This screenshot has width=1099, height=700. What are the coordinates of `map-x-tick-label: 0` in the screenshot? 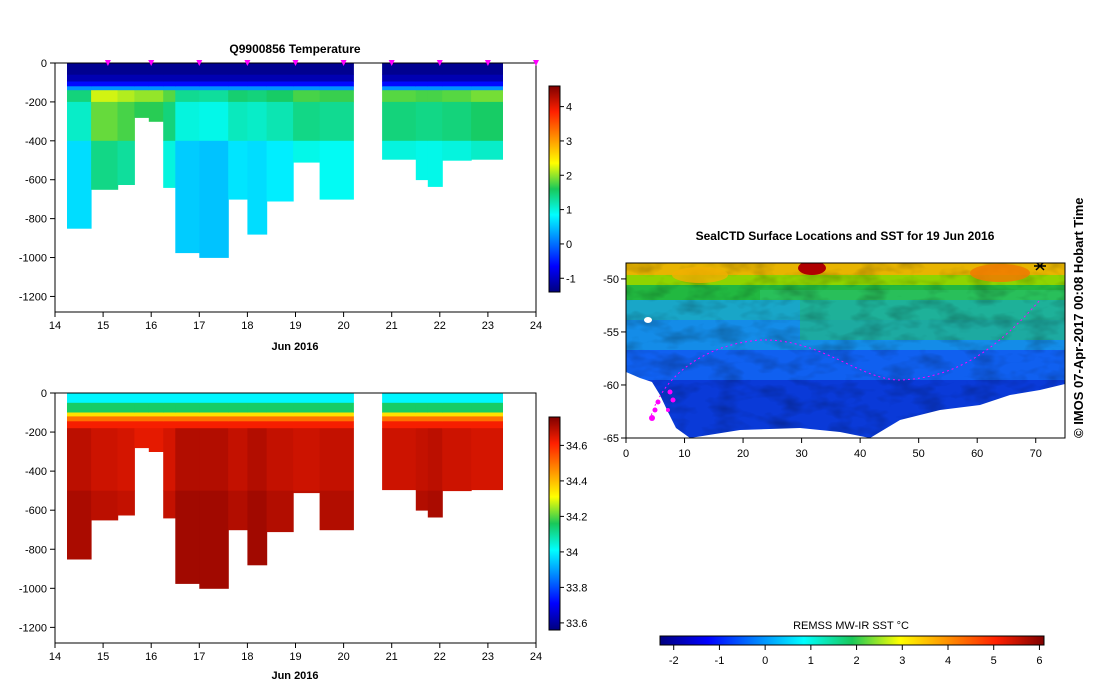 It's located at (626, 454).